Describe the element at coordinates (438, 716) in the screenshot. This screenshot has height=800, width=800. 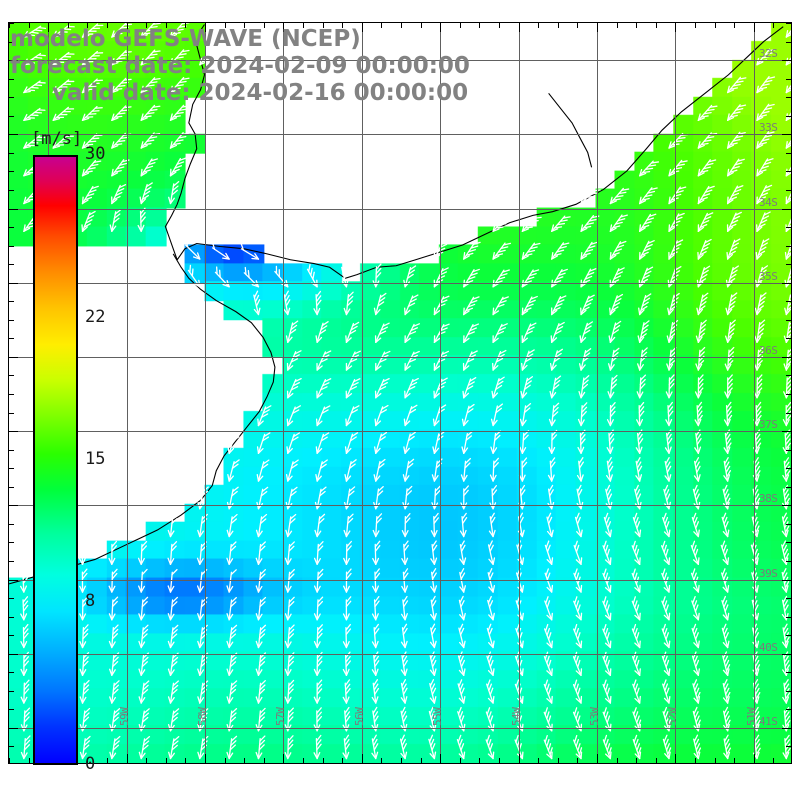
I see `lon-tick-label: 55W` at that location.